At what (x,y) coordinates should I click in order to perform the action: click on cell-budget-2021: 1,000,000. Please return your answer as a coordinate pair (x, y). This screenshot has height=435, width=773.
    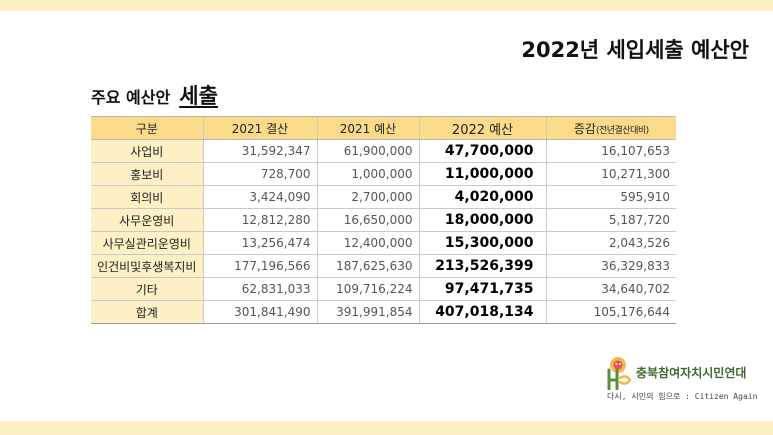
    Looking at the image, I should click on (367, 174).